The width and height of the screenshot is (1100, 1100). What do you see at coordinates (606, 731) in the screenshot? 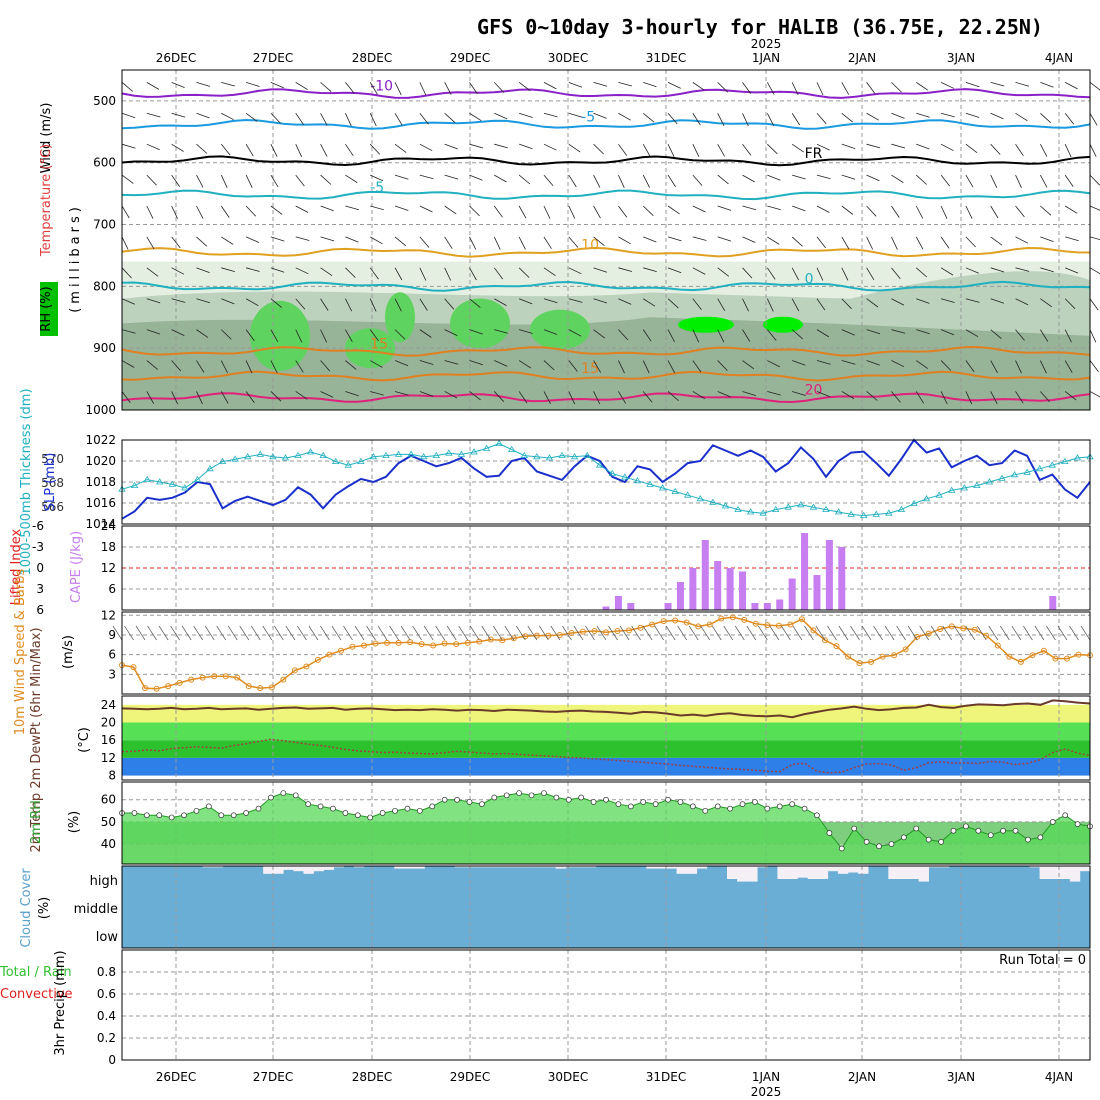
I see `temp-band` at bounding box center [606, 731].